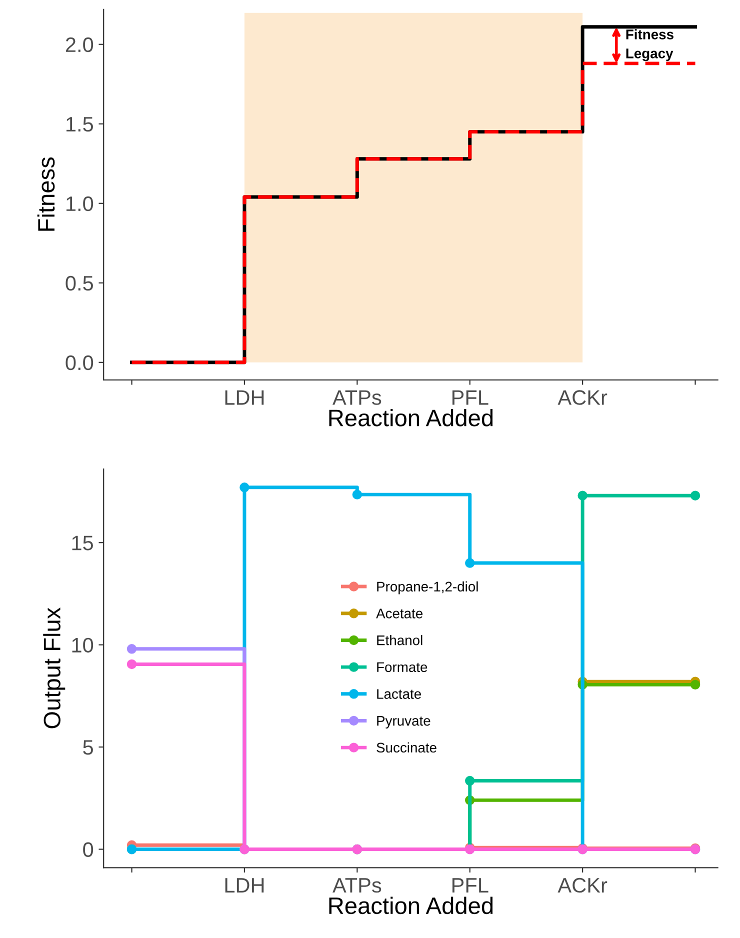  What do you see at coordinates (402, 667) in the screenshot?
I see `legend-label: Formate` at bounding box center [402, 667].